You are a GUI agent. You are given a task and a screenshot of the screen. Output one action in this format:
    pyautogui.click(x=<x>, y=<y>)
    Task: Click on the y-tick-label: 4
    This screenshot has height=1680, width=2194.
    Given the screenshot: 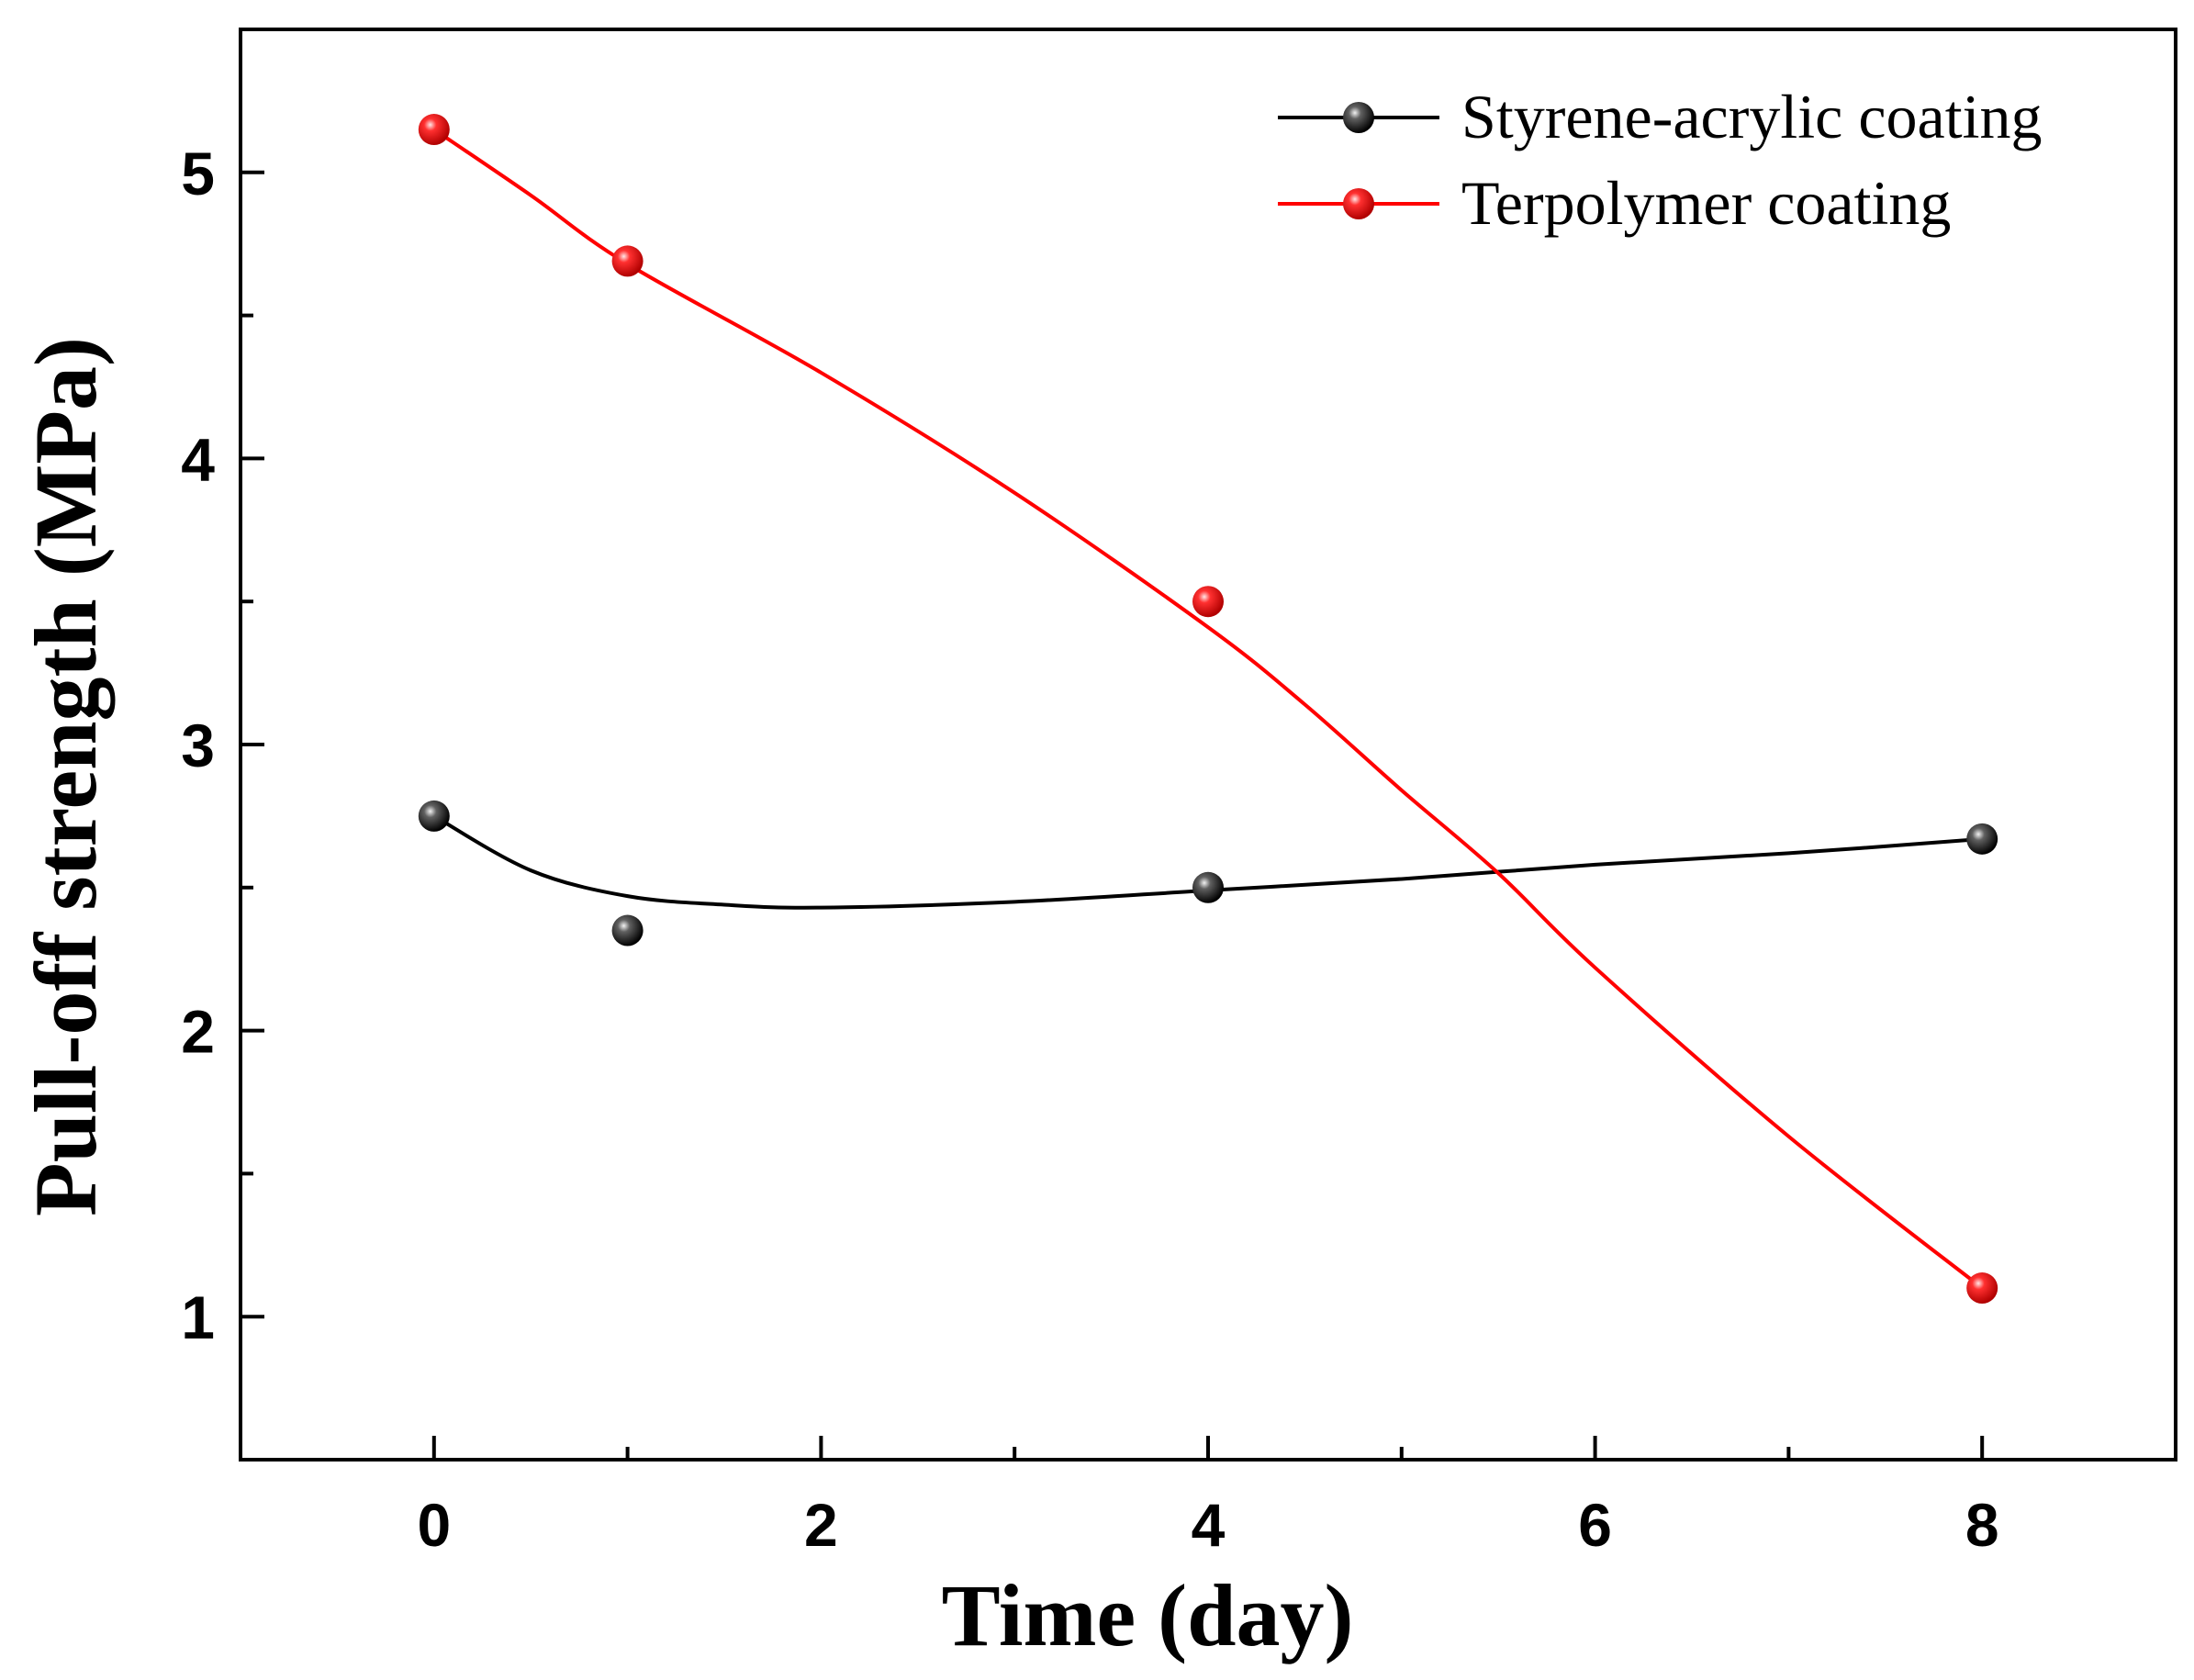 What is the action you would take?
    pyautogui.click(x=198, y=459)
    